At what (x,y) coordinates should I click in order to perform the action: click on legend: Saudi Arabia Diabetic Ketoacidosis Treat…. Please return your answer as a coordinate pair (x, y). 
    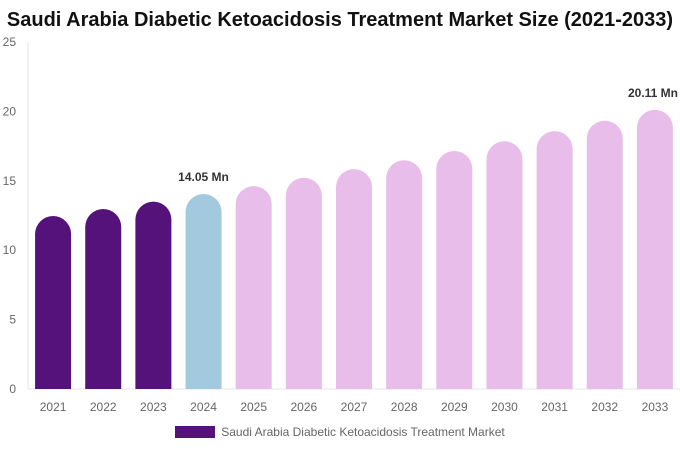
    Looking at the image, I should click on (340, 432).